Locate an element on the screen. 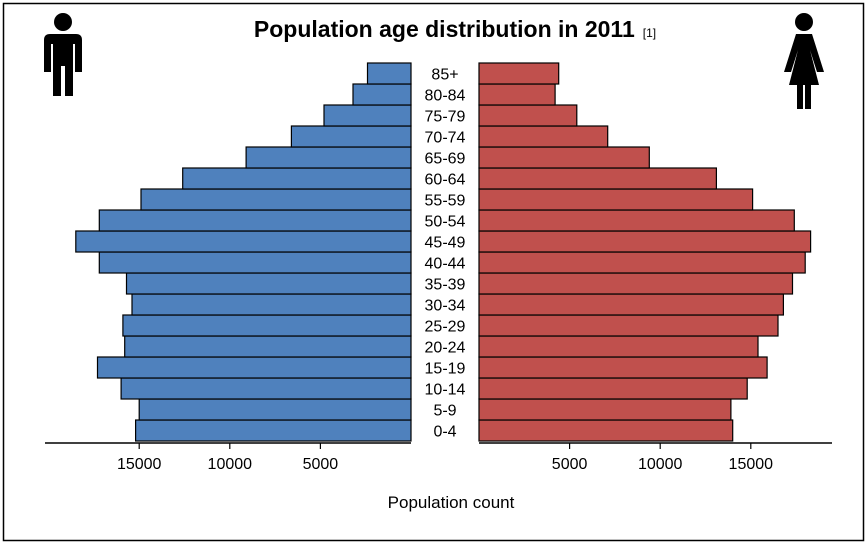  age-group-label: 55-59 is located at coordinates (445, 201).